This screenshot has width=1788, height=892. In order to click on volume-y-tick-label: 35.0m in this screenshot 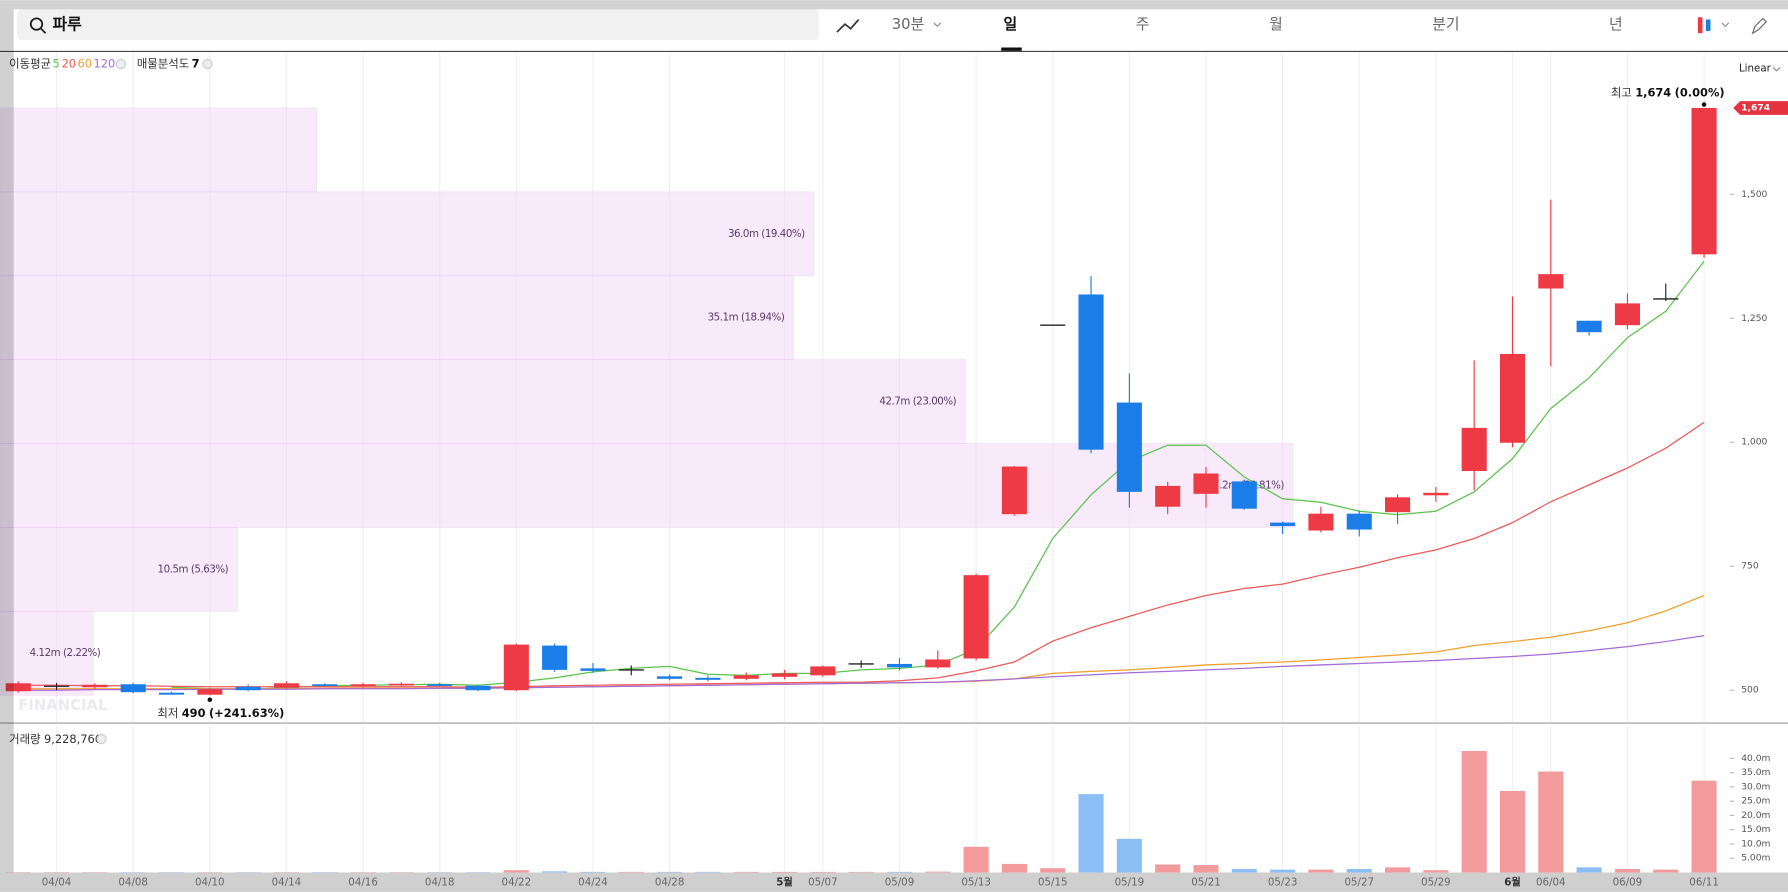, I will do `click(1755, 773)`.